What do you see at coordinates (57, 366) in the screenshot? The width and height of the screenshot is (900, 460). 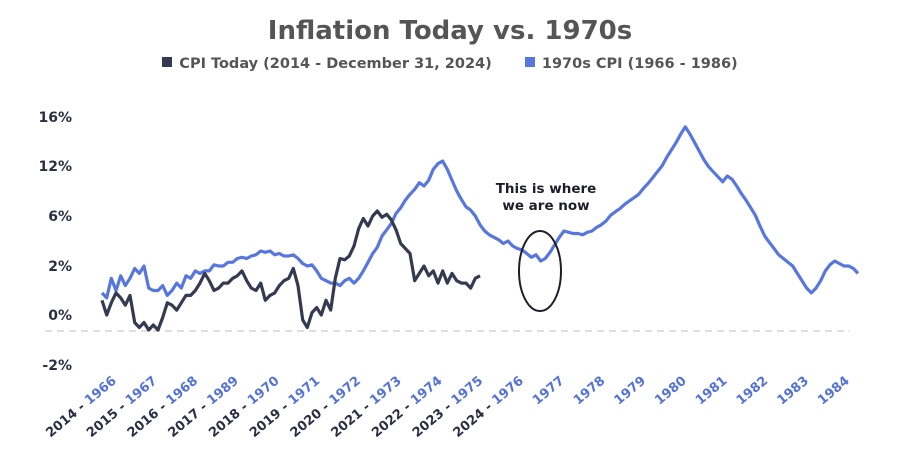 I see `y-tick-label: -2%` at bounding box center [57, 366].